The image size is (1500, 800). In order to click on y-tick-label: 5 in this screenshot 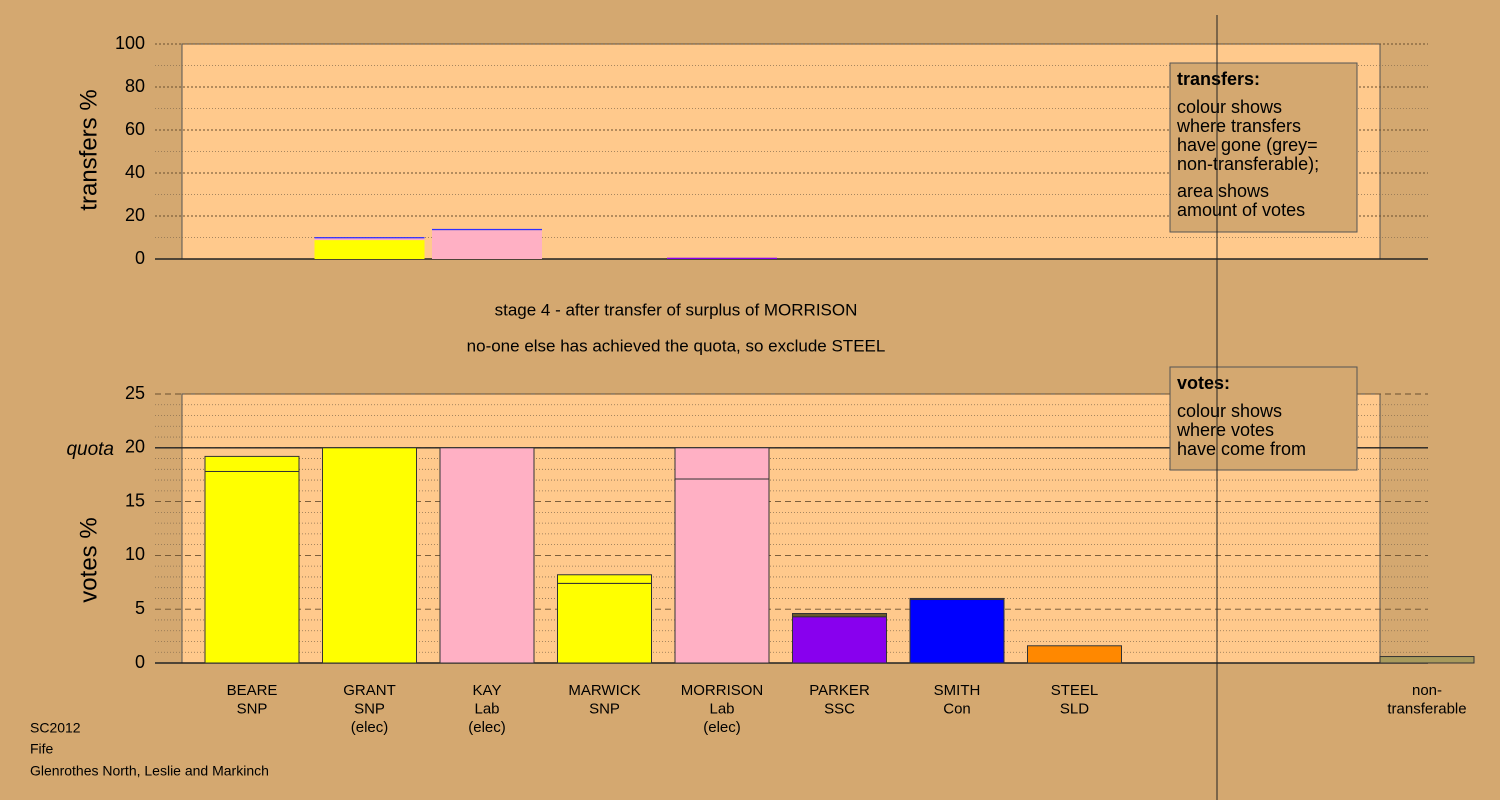, I will do `click(140, 608)`.